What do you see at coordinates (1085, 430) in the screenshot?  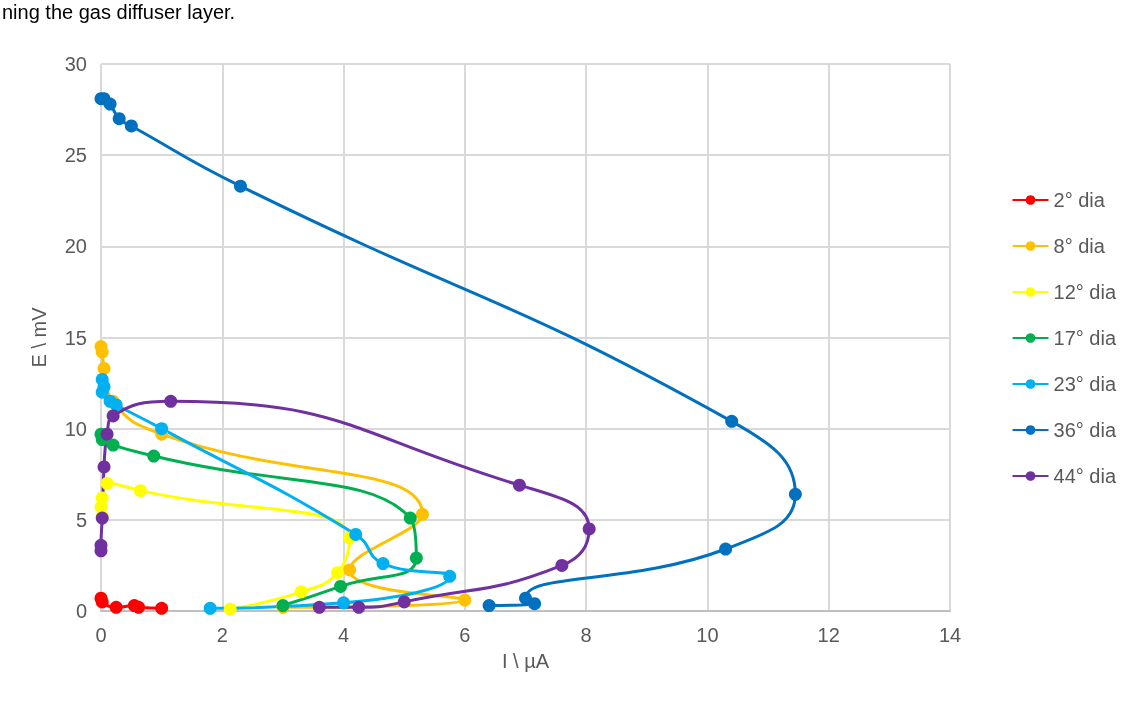 I see `legend-label: 36° dia` at bounding box center [1085, 430].